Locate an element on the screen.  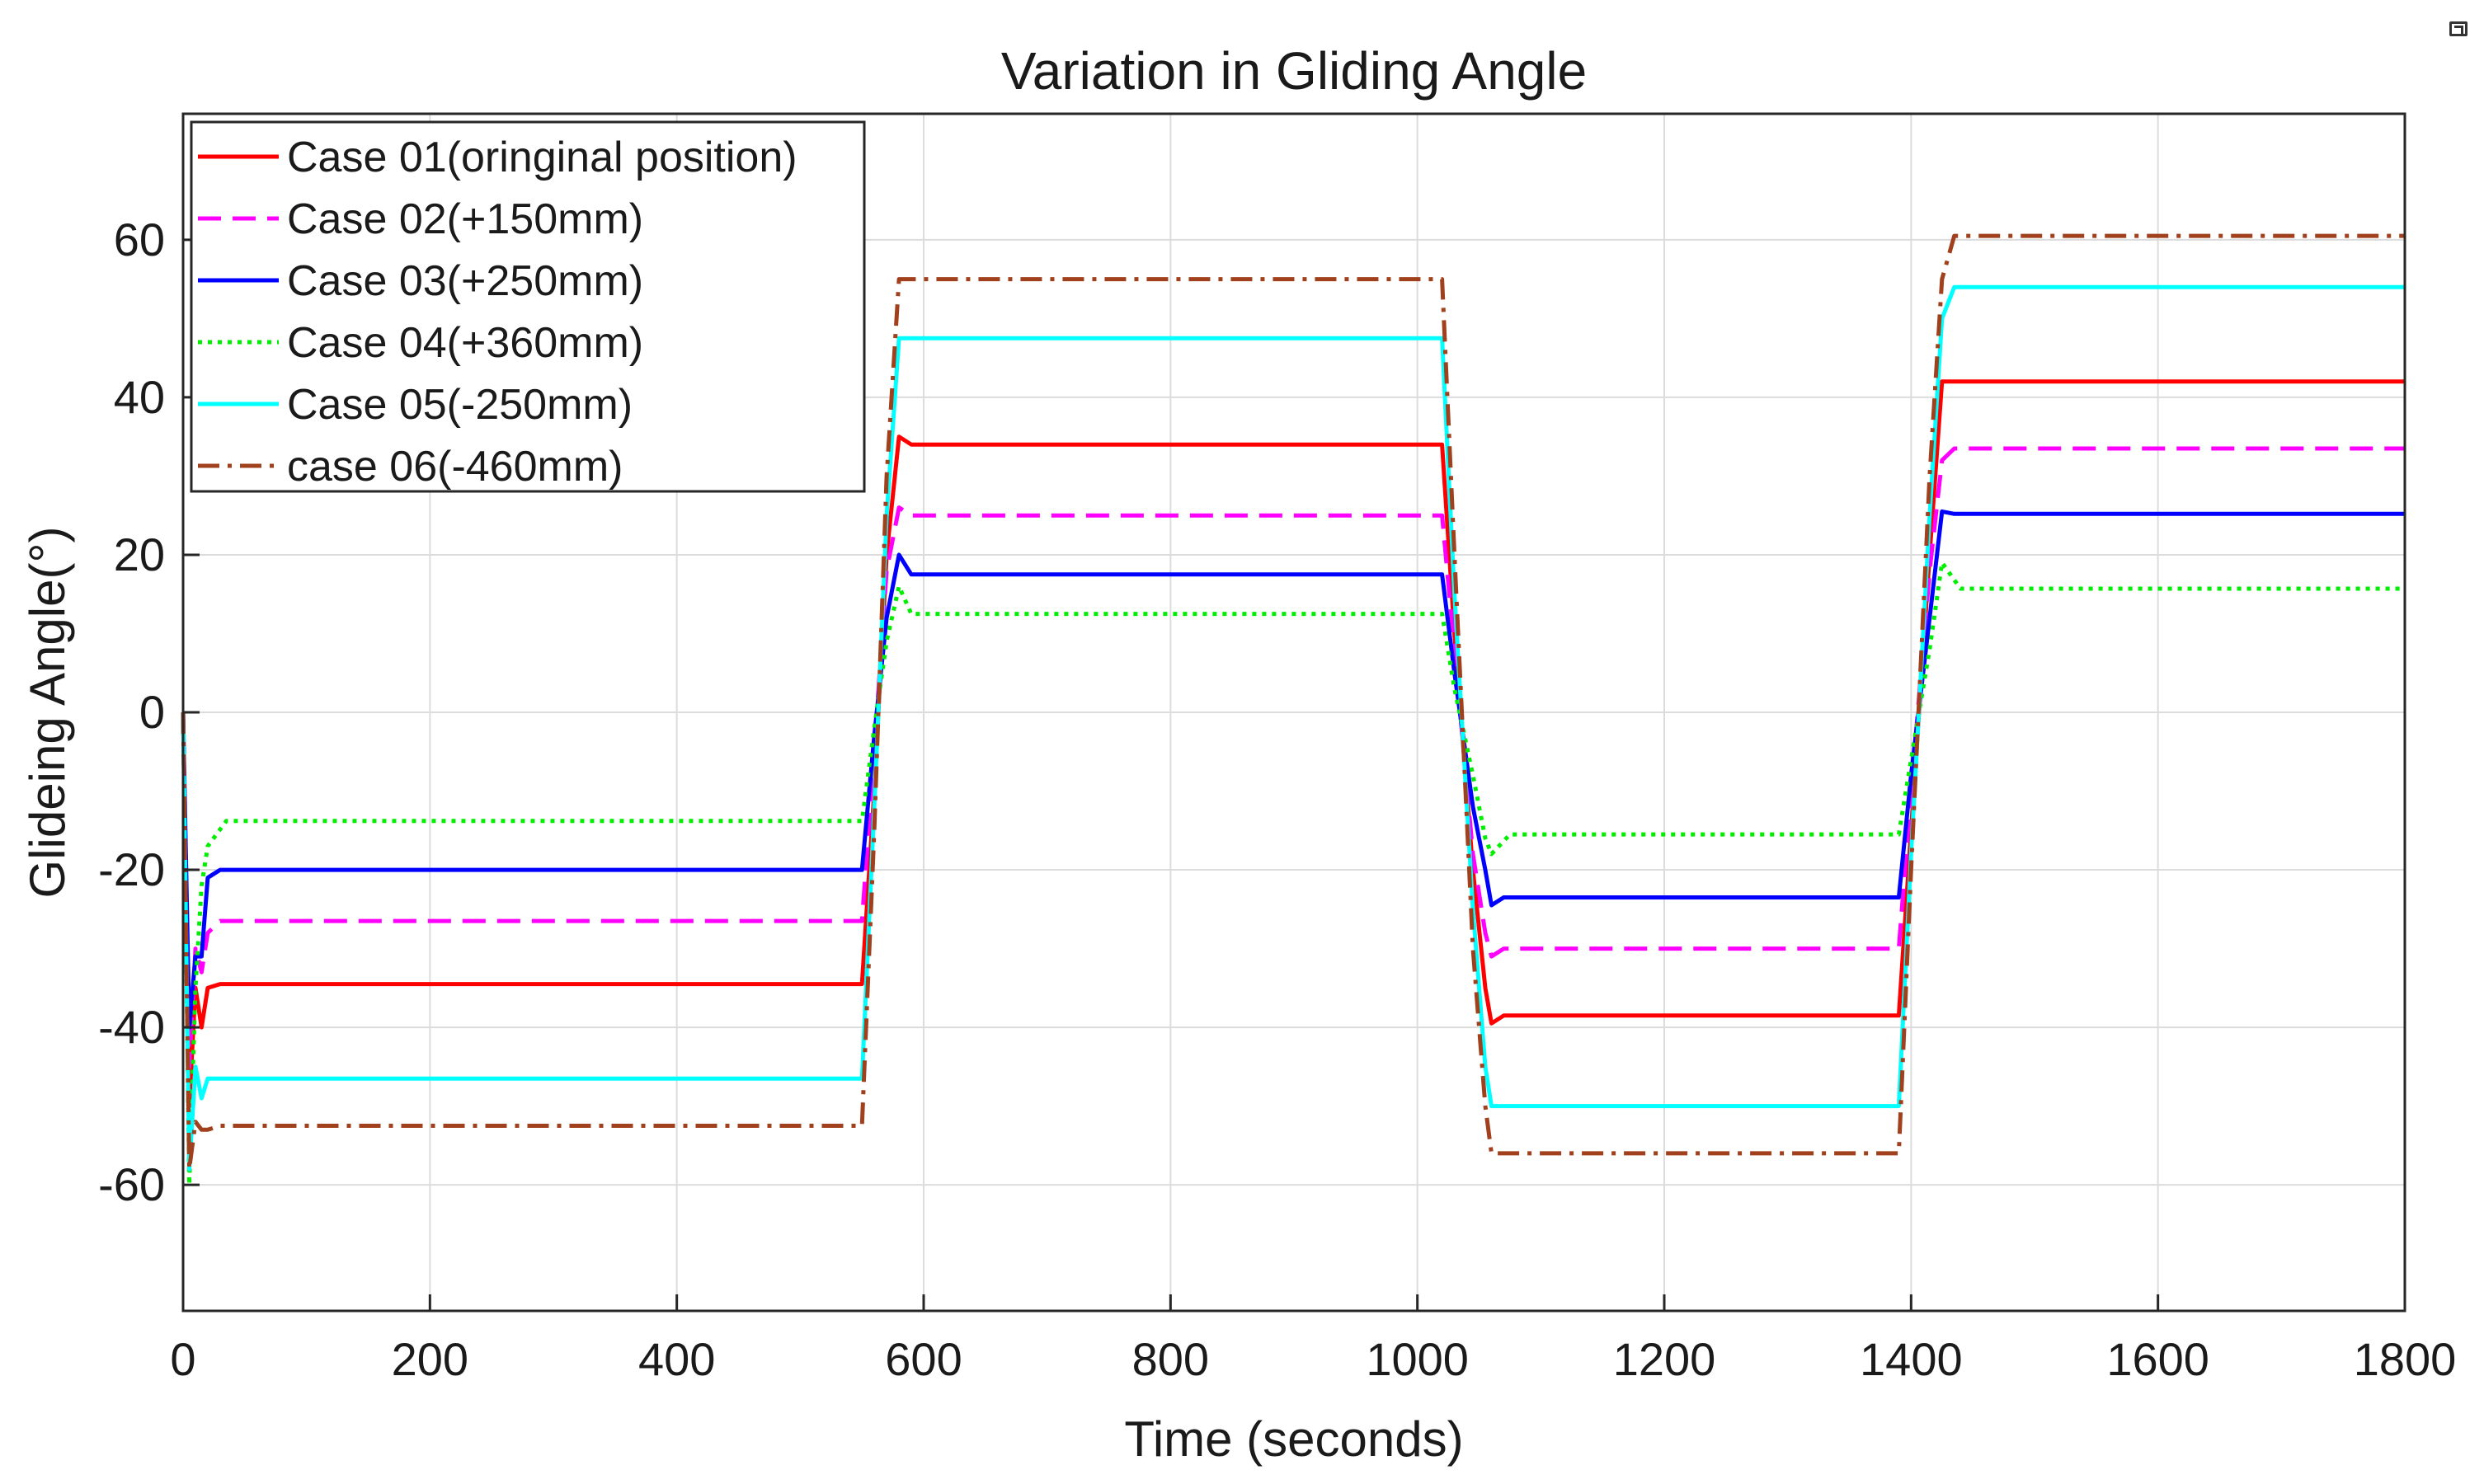
y-axis-label: Glideing Angle(°) is located at coordinates (48, 713).